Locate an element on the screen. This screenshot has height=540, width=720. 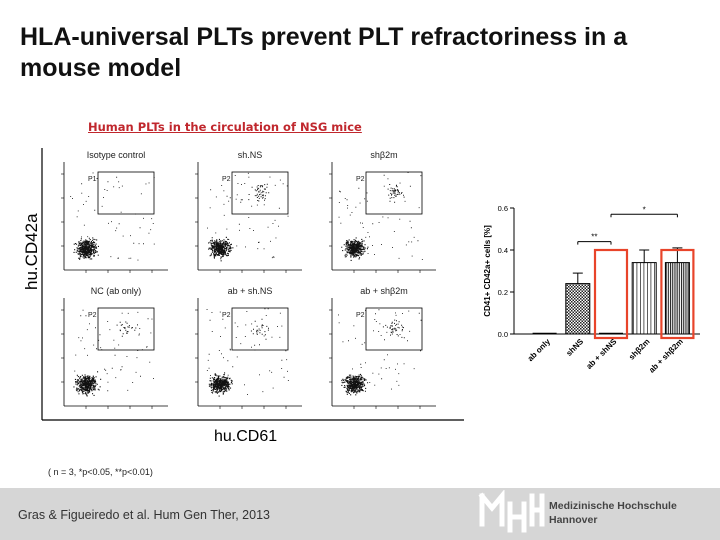
facs-panel: shβ2m P2 is located at coordinates (382, 211).